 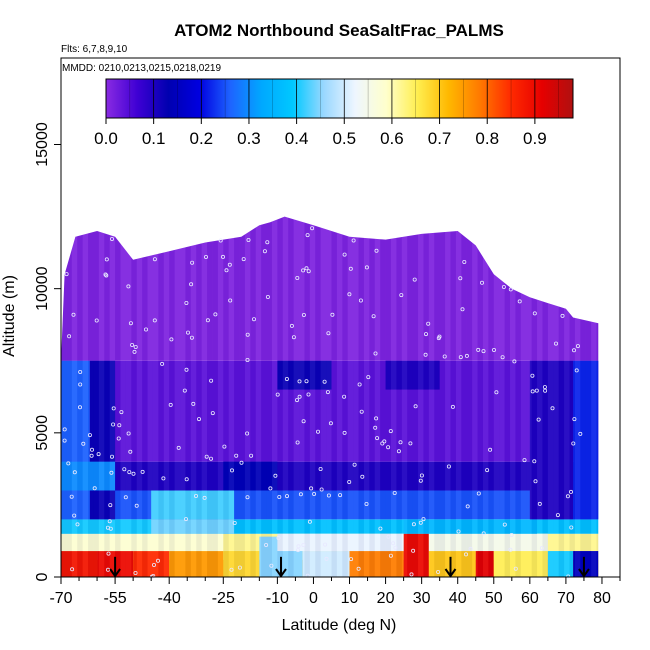 I want to click on x-tick-label: 60, so click(x=530, y=598).